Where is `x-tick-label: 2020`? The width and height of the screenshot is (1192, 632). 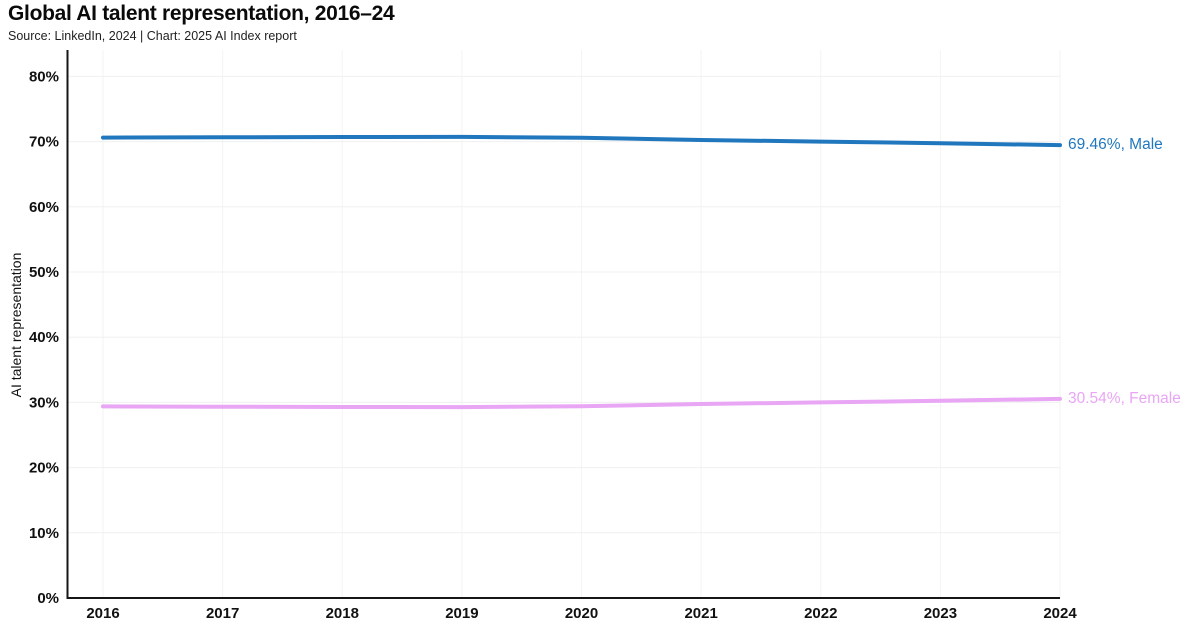 x-tick-label: 2020 is located at coordinates (581, 613).